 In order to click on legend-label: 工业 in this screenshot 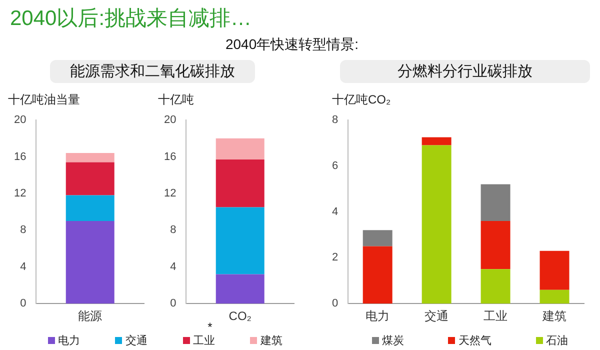, I will do `click(203, 341)`.